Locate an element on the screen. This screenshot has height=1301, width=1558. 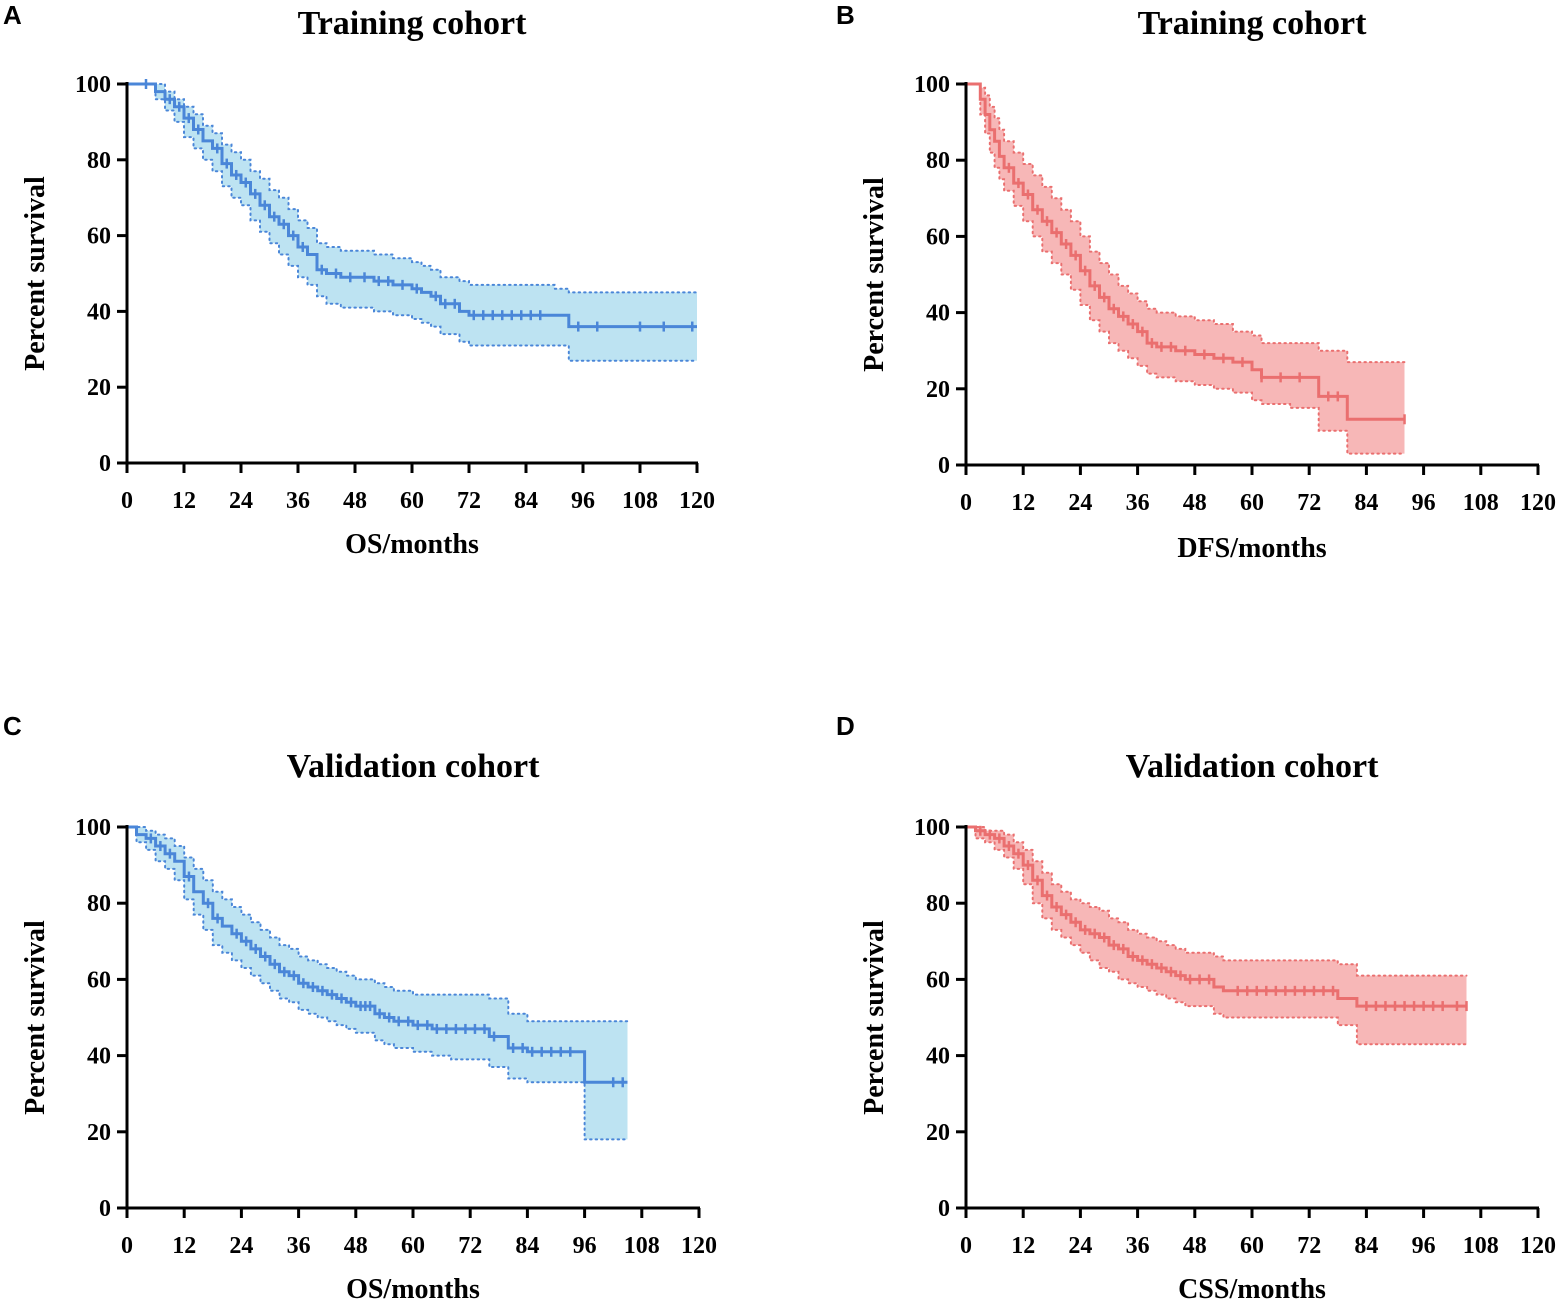
panel-letter: C is located at coordinates (12, 726).